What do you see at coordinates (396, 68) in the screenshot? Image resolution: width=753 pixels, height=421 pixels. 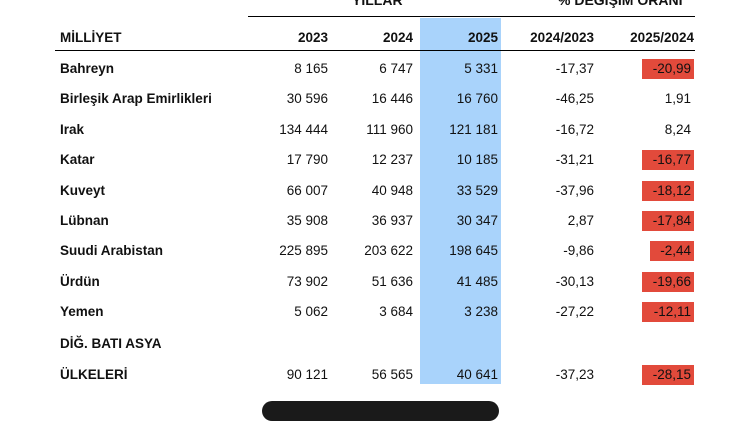 I see `row-value-2024: 6 747` at bounding box center [396, 68].